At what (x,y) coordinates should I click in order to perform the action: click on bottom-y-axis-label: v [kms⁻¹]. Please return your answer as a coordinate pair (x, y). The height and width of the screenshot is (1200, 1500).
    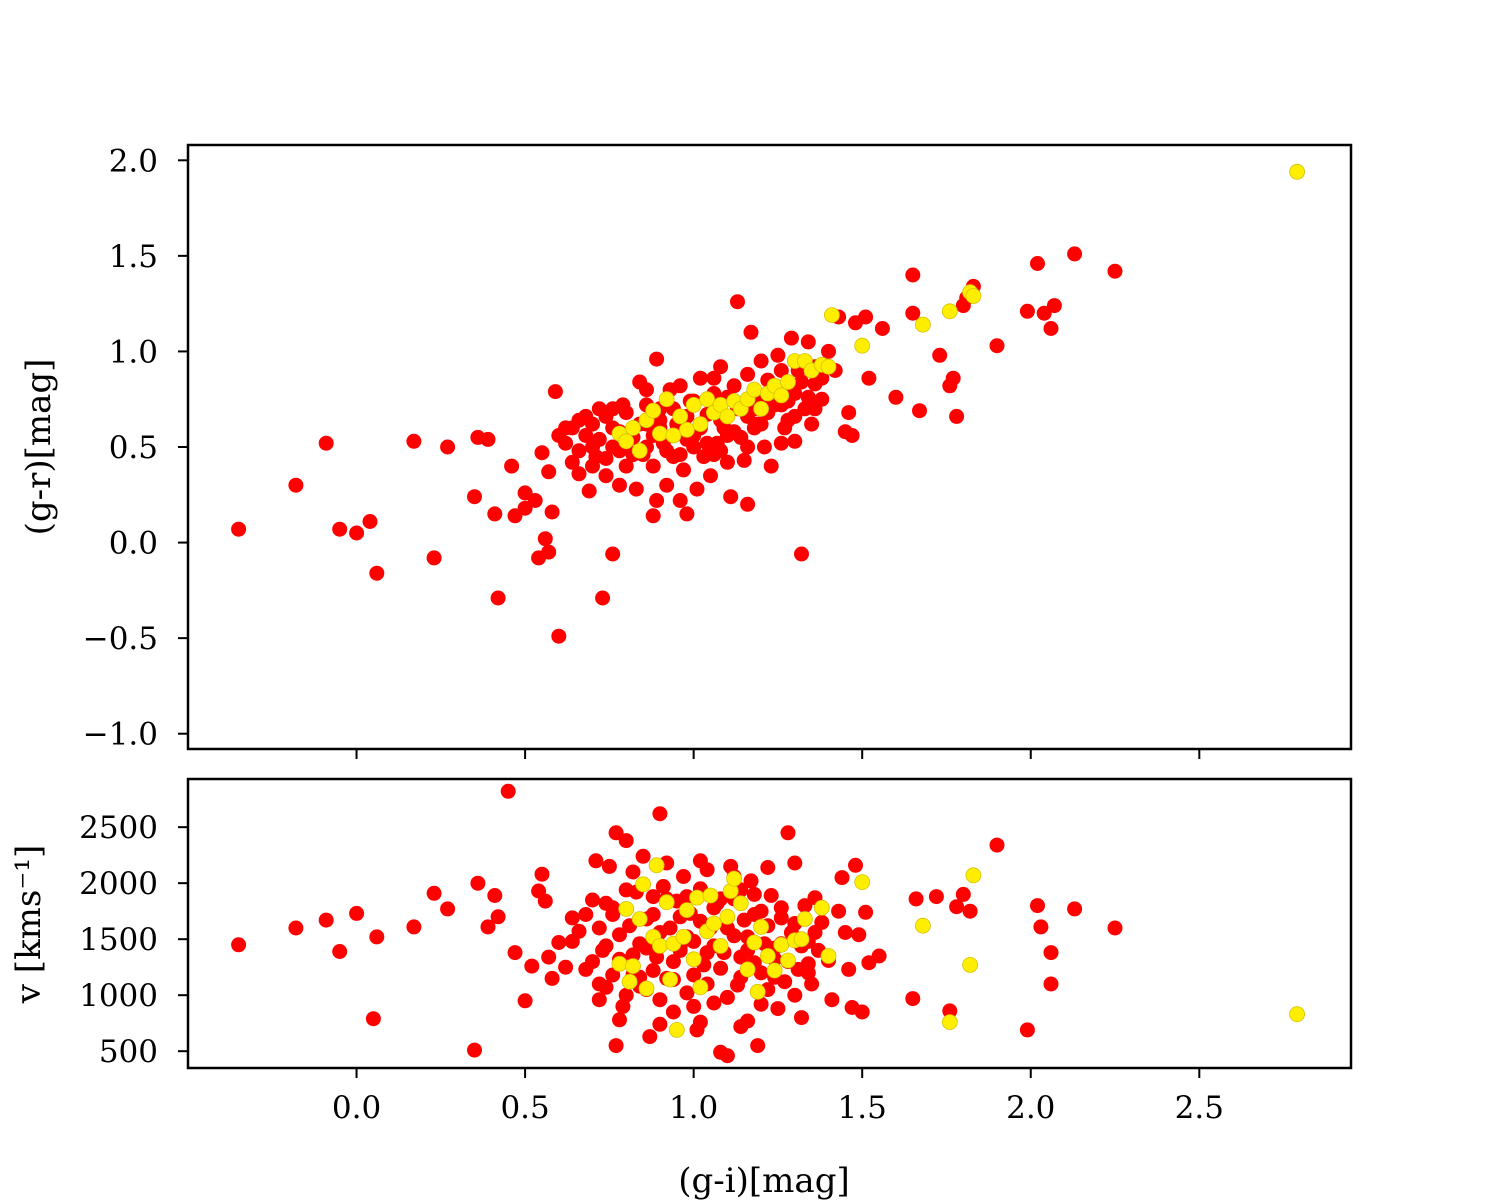
    Looking at the image, I should click on (29, 924).